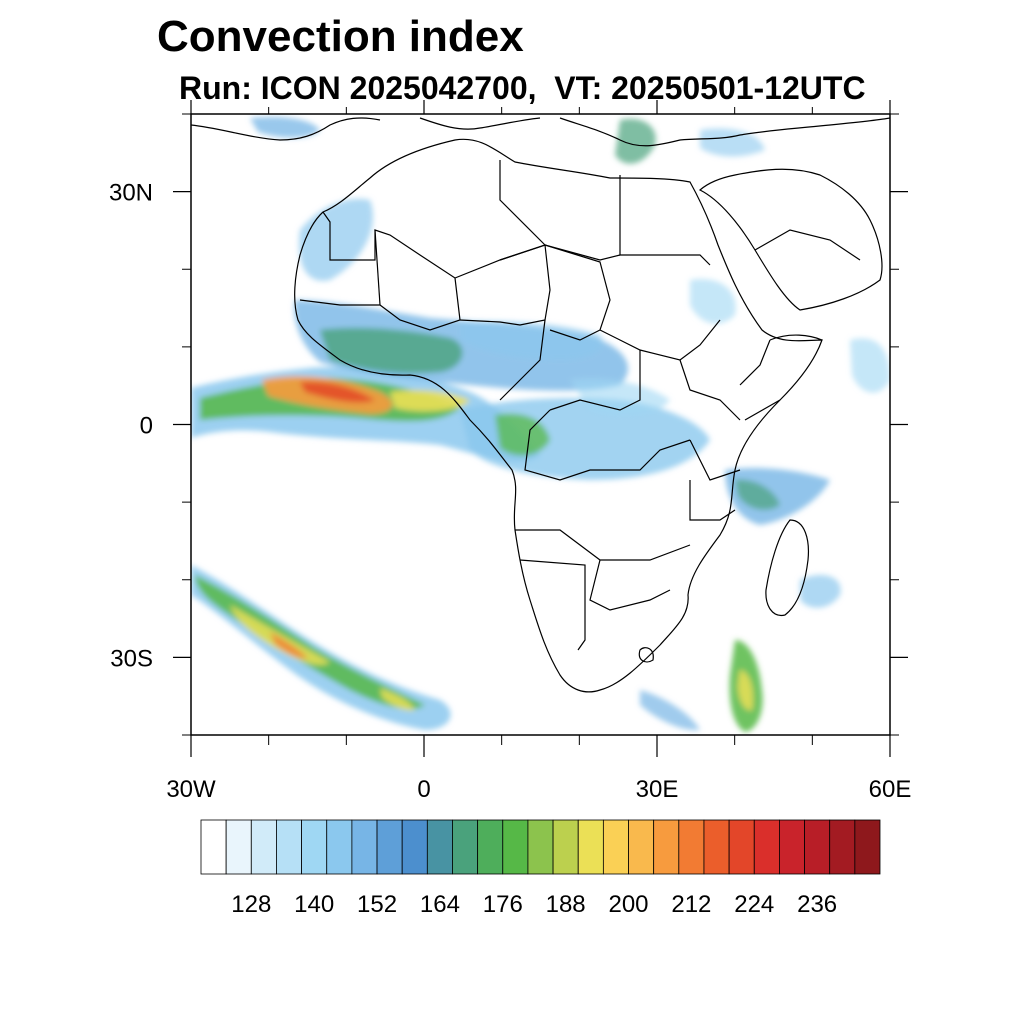 The width and height of the screenshot is (1024, 1024). What do you see at coordinates (423, 789) in the screenshot?
I see `lon-tick-label: 0` at bounding box center [423, 789].